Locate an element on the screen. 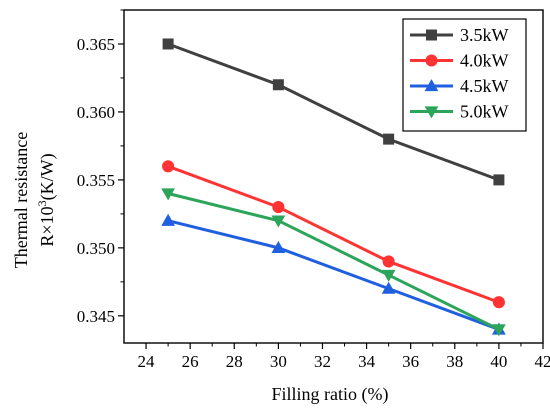  y-axis-title-line1: Thermal resistance is located at coordinates (21, 200).